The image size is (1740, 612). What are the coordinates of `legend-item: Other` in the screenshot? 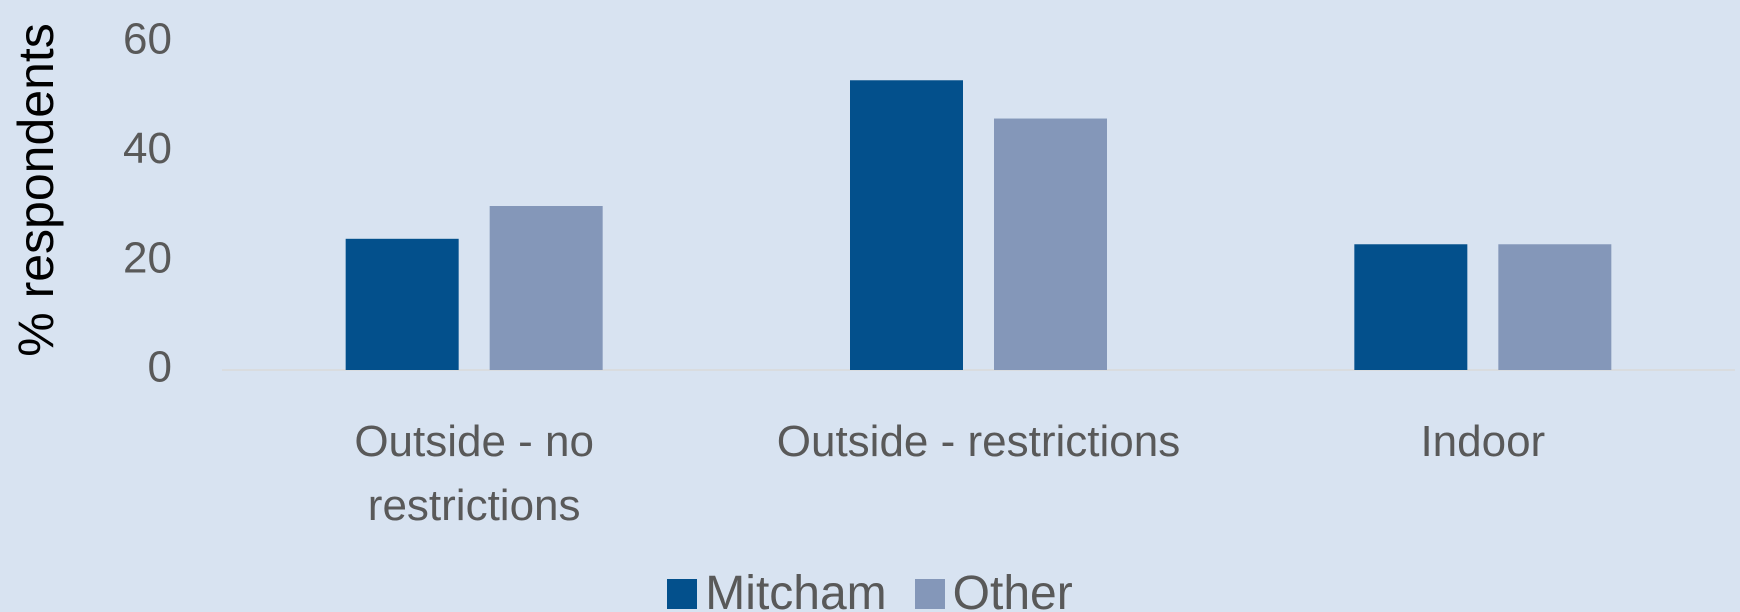 It's located at (993, 589).